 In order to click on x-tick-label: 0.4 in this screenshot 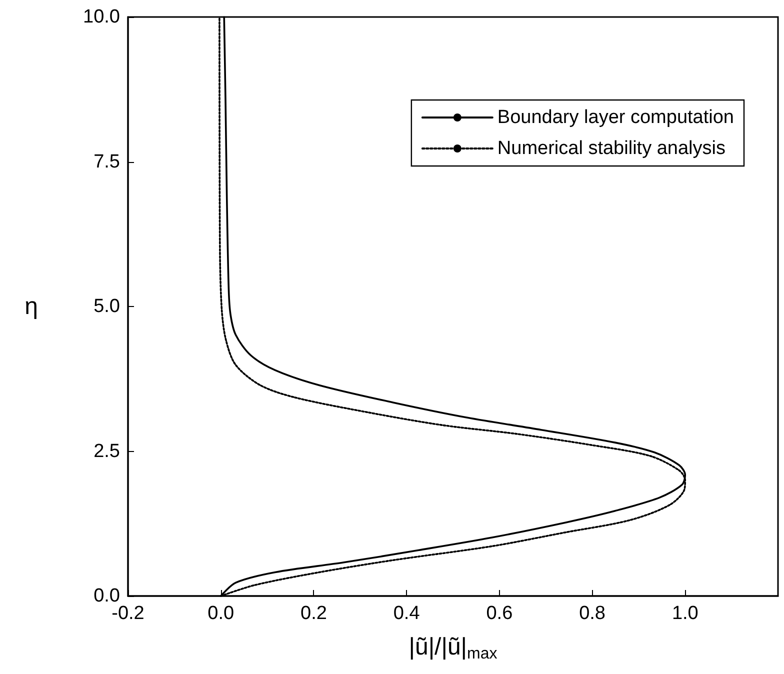, I will do `click(406, 613)`.